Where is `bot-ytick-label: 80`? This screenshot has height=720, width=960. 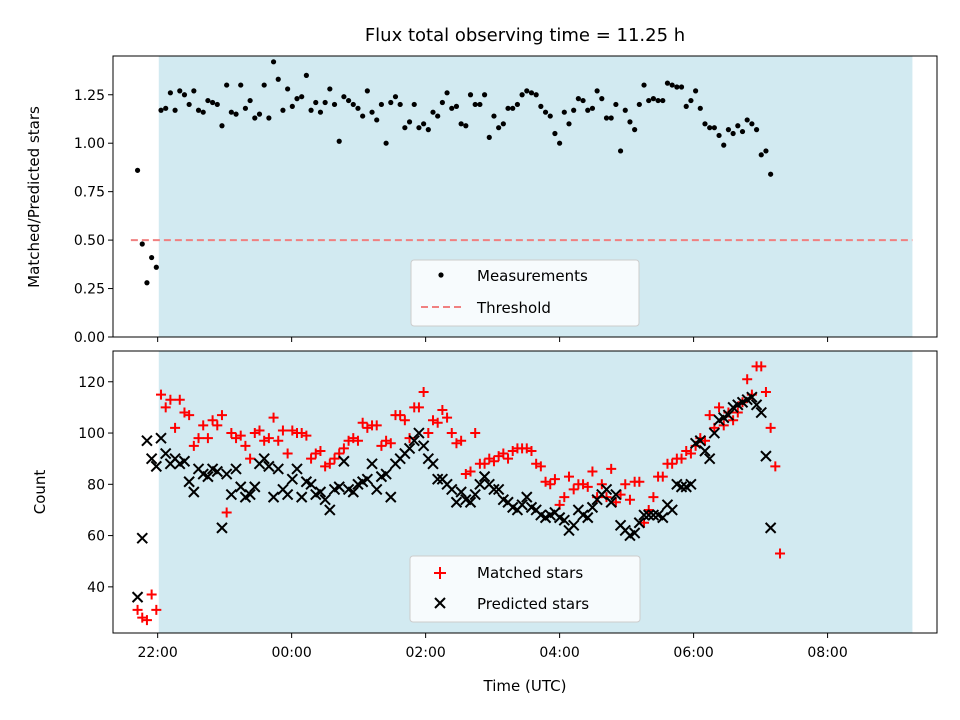
bot-ytick-label: 80 is located at coordinates (96, 485).